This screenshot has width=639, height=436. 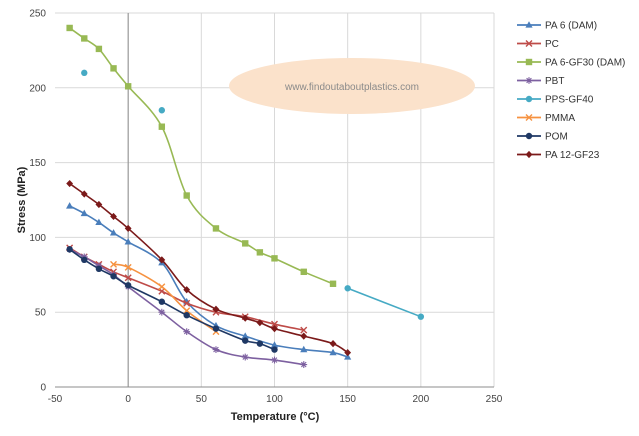 I want to click on watermark-text: www.findoutaboutplastics.com, so click(x=351, y=87).